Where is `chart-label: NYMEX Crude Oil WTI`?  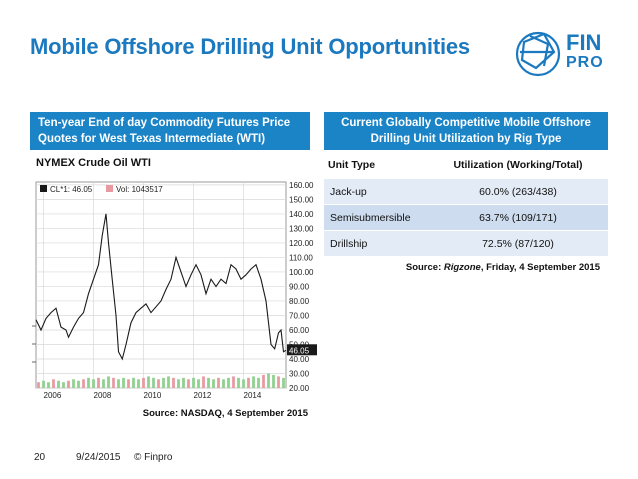
chart-label: NYMEX Crude Oil WTI is located at coordinates (93, 163).